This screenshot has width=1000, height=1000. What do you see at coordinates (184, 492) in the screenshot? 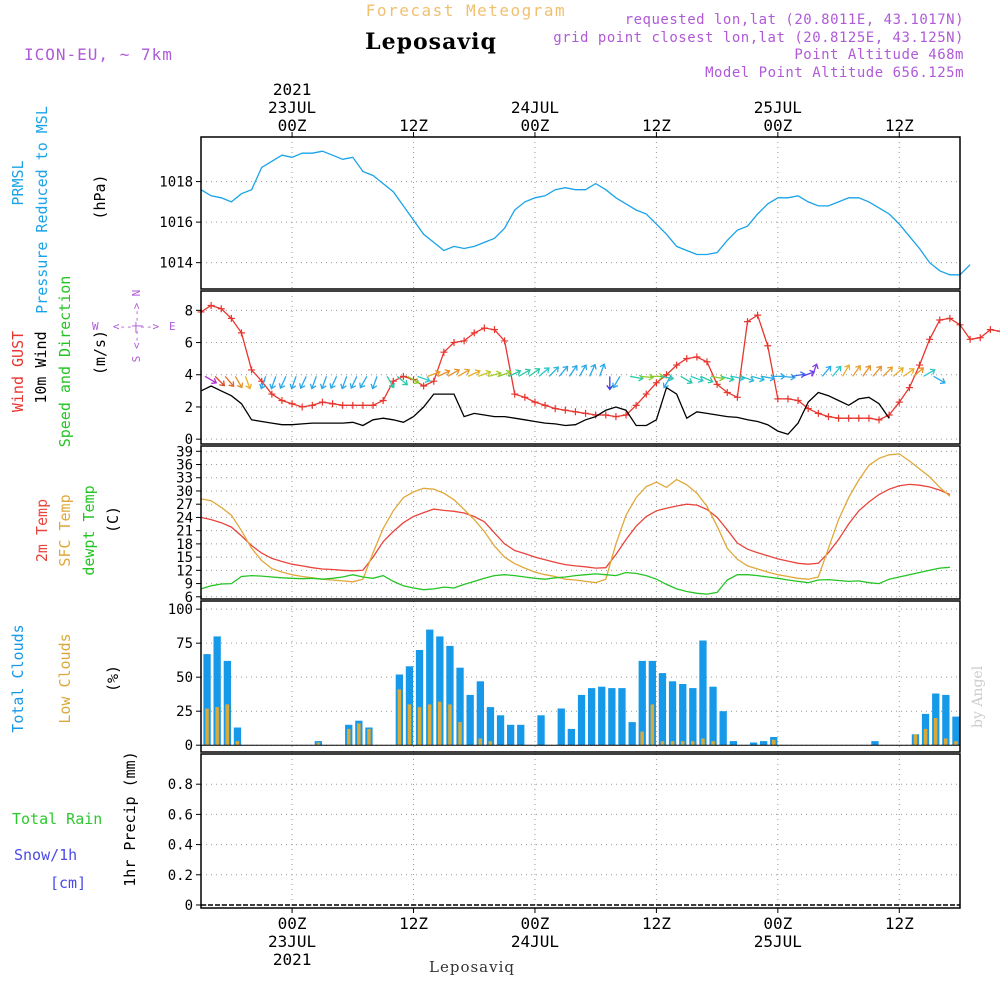
I see `y-tick-label: 30` at bounding box center [184, 492].